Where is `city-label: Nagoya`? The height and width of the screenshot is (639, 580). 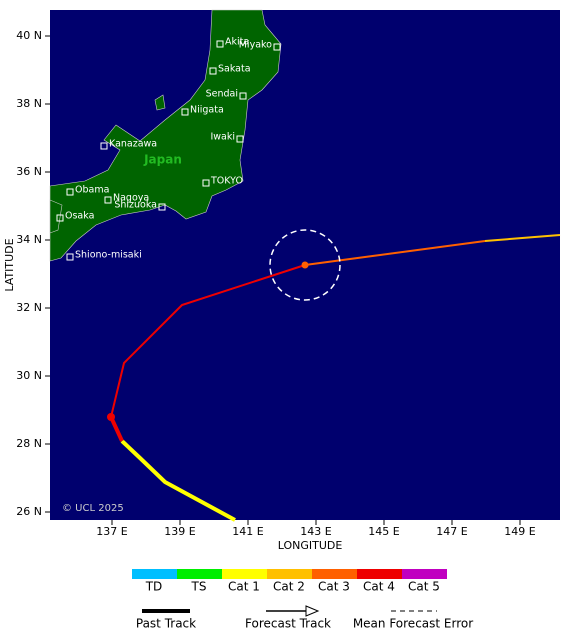 city-label: Nagoya is located at coordinates (131, 198).